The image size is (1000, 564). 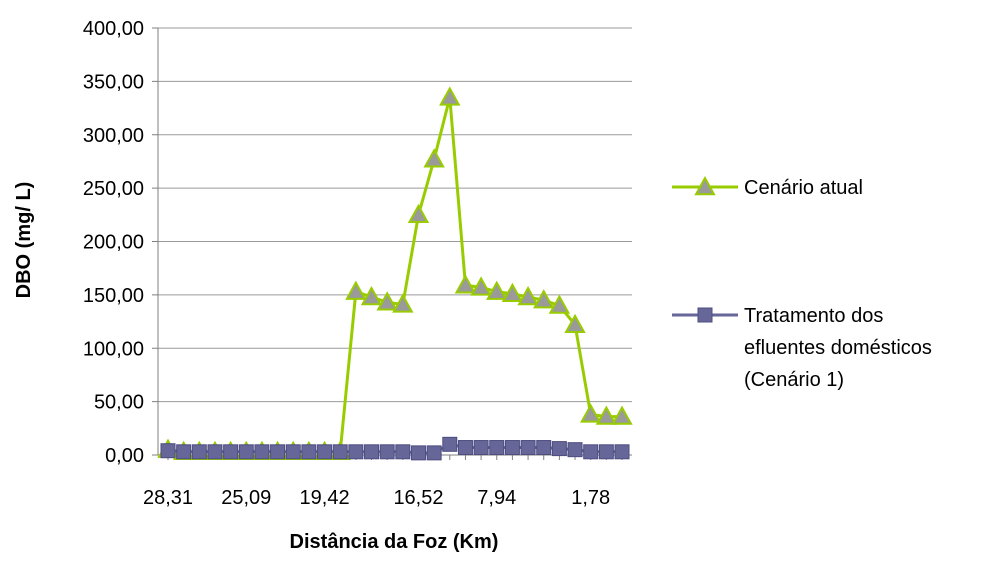 What do you see at coordinates (24, 240) in the screenshot?
I see `y-axis-title: DBO (mg/ L)` at bounding box center [24, 240].